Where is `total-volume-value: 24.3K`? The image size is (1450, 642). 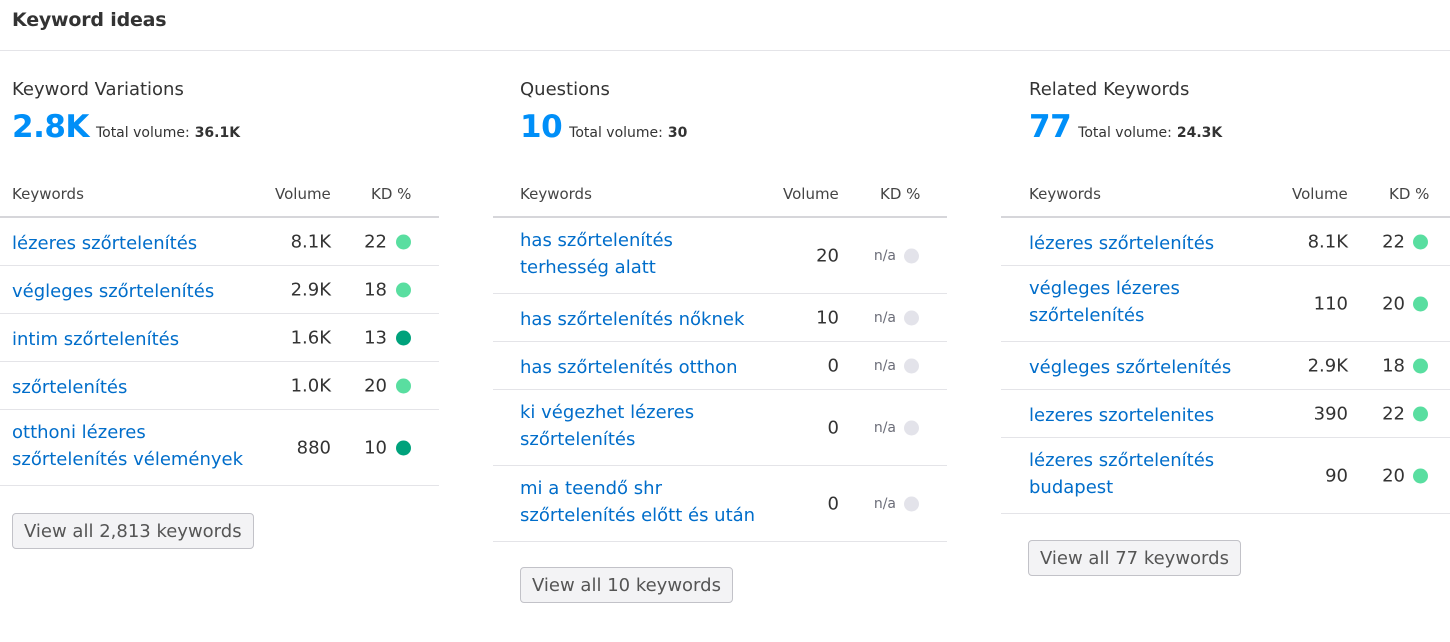 total-volume-value: 24.3K is located at coordinates (1199, 133).